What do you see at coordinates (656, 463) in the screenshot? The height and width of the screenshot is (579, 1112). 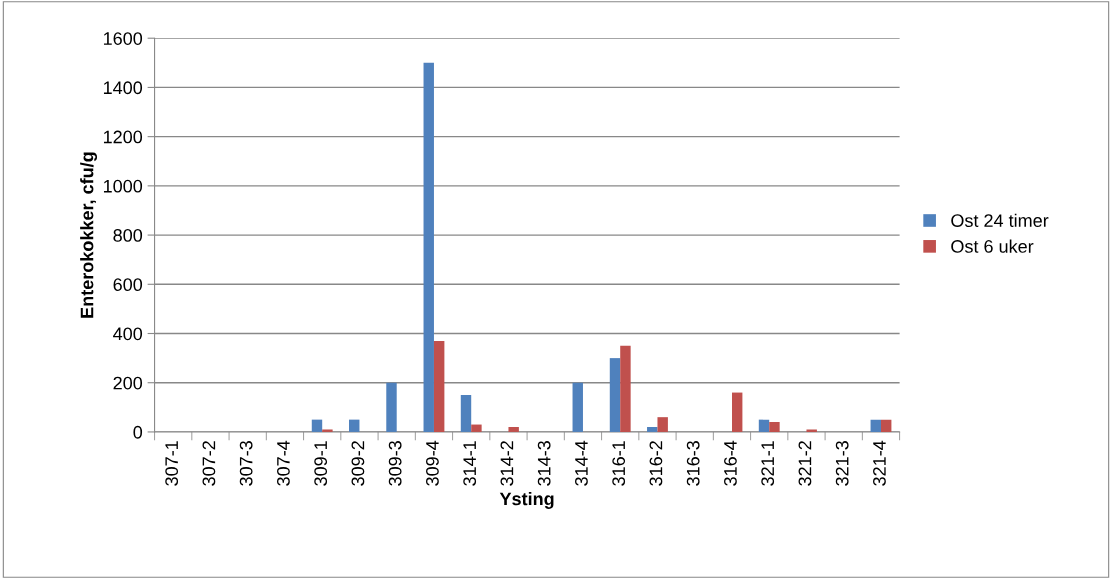 I see `x-tick-label: 316-2` at bounding box center [656, 463].